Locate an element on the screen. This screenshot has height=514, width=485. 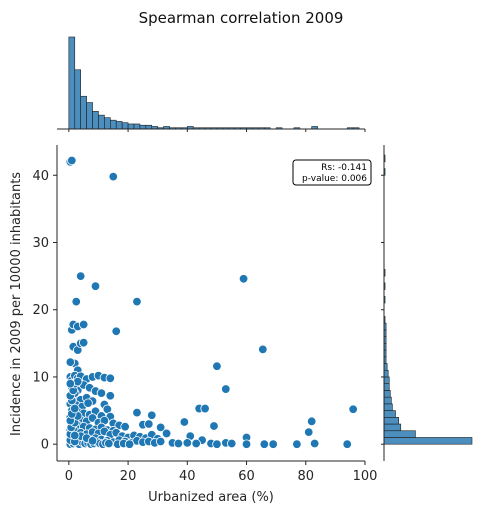
y-axis-label: Incidence in 2009 per 10000 inhabitants is located at coordinates (16, 304).